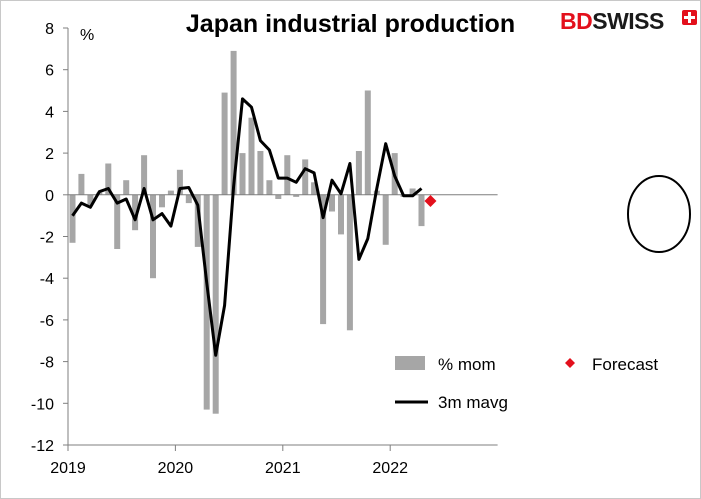  I want to click on forecast-point, so click(430, 201).